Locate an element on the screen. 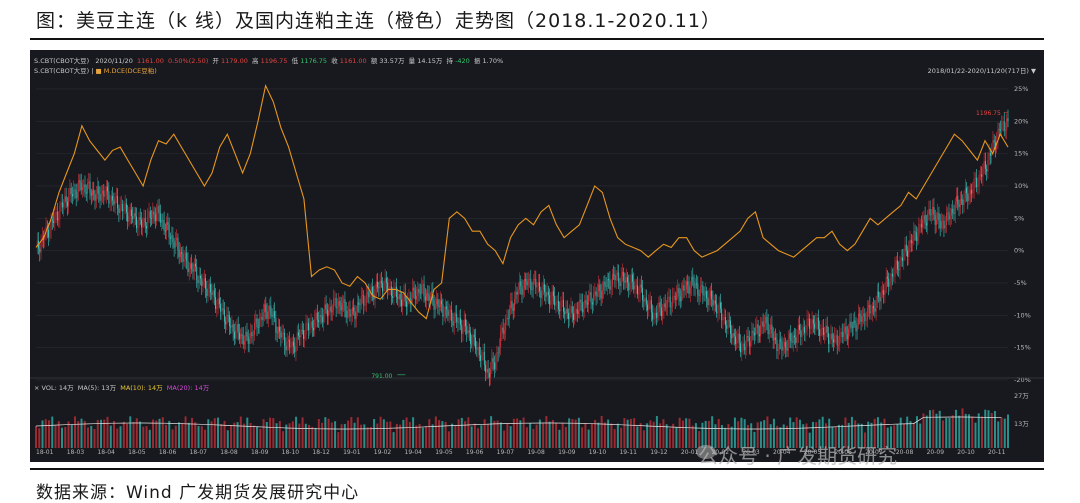 The width and height of the screenshot is (1080, 503). overlay-name: M.DCE(DCE豆粕) is located at coordinates (130, 71).